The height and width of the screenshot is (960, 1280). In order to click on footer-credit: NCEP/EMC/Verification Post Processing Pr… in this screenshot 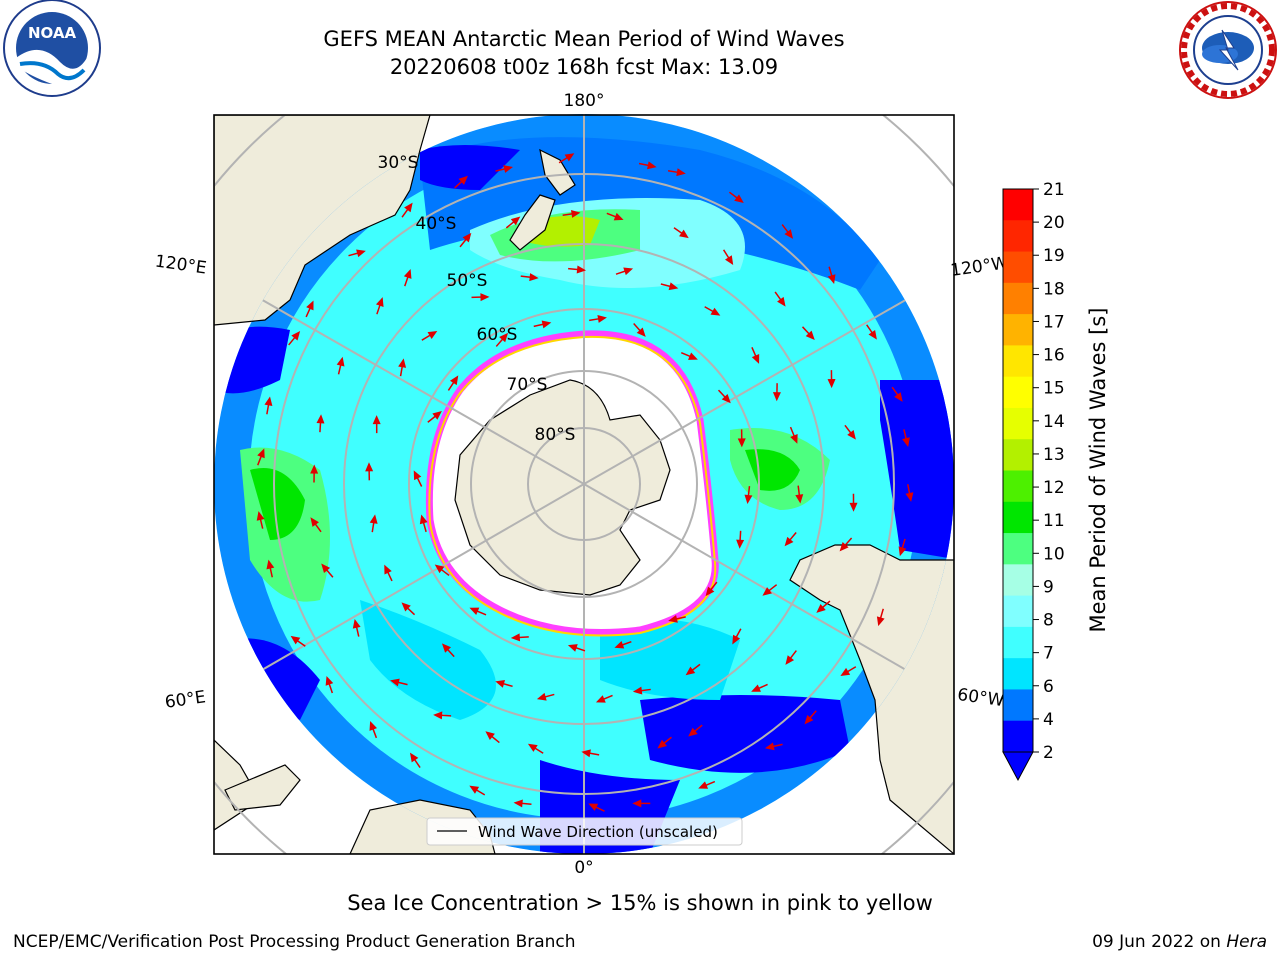, I will do `click(294, 942)`.